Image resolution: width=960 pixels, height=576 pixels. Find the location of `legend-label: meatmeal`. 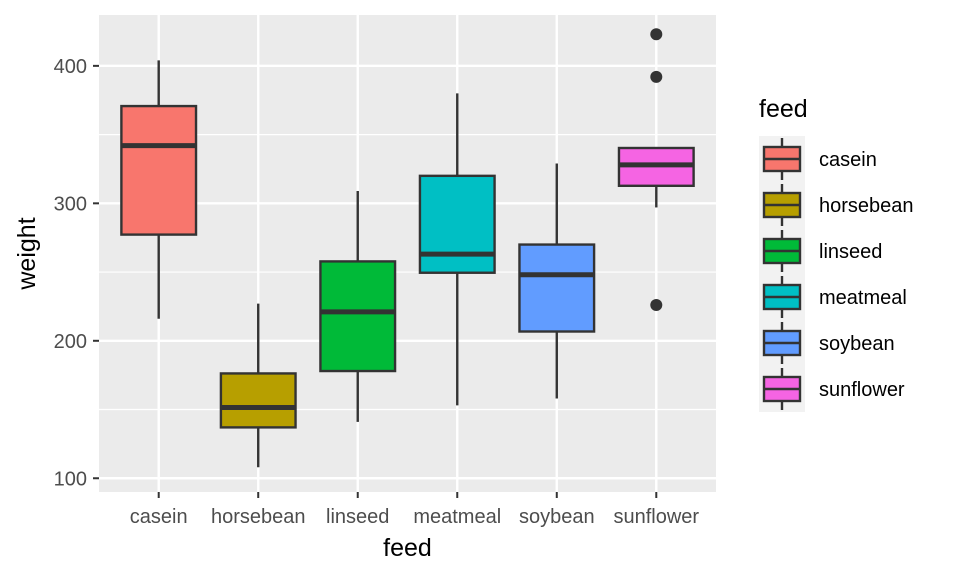

legend-label: meatmeal is located at coordinates (863, 298).